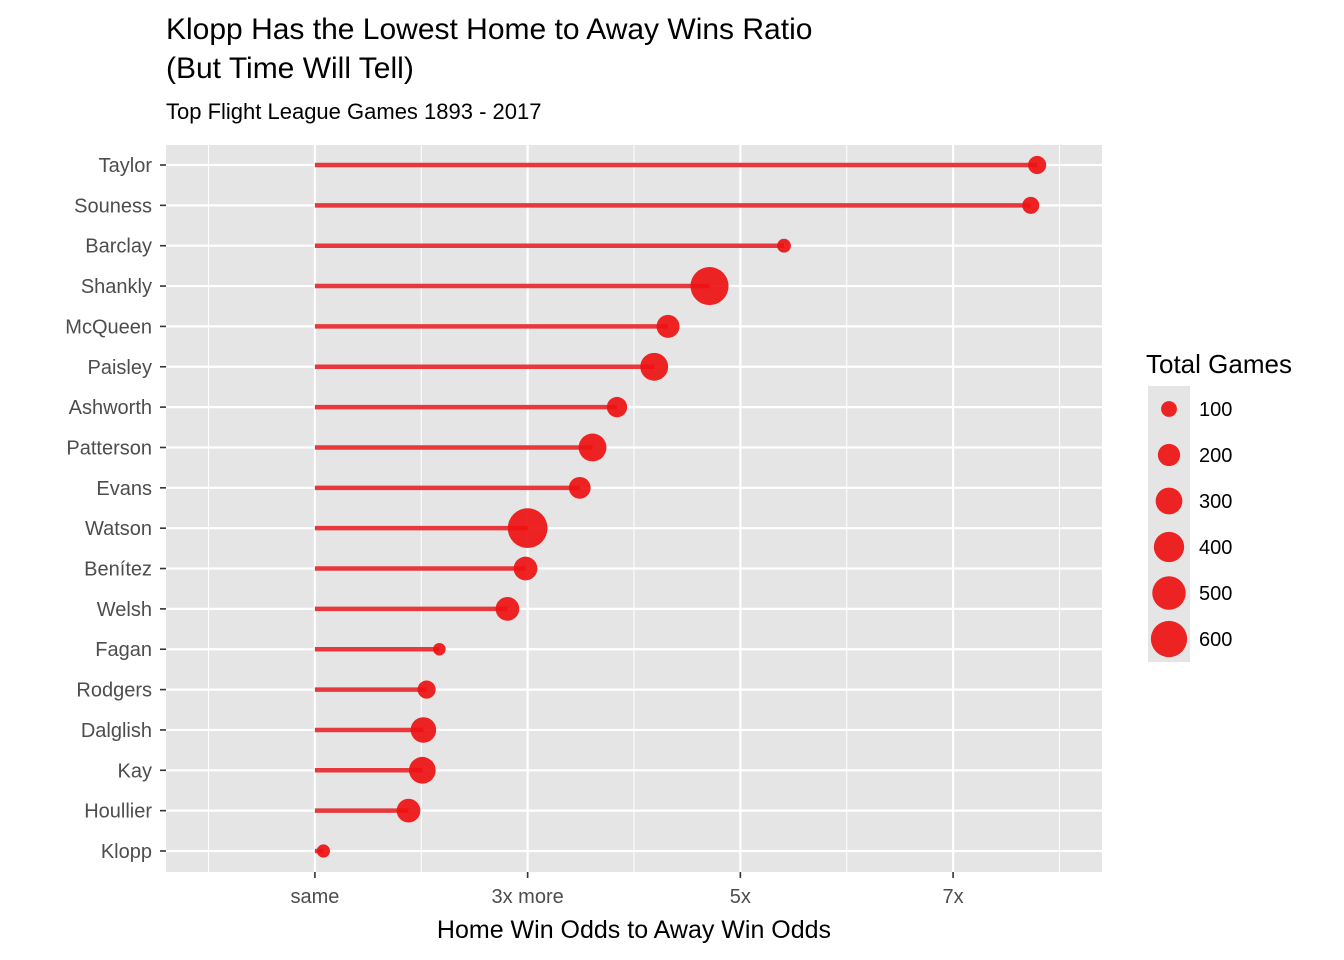  I want to click on y-tick-label: McQueen, so click(108, 327).